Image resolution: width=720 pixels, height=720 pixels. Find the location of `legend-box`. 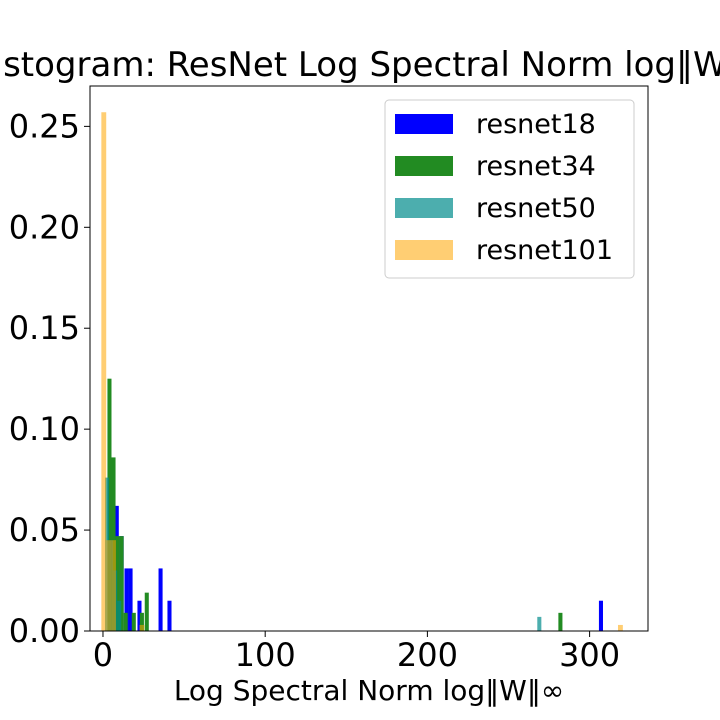

legend-box is located at coordinates (509, 189).